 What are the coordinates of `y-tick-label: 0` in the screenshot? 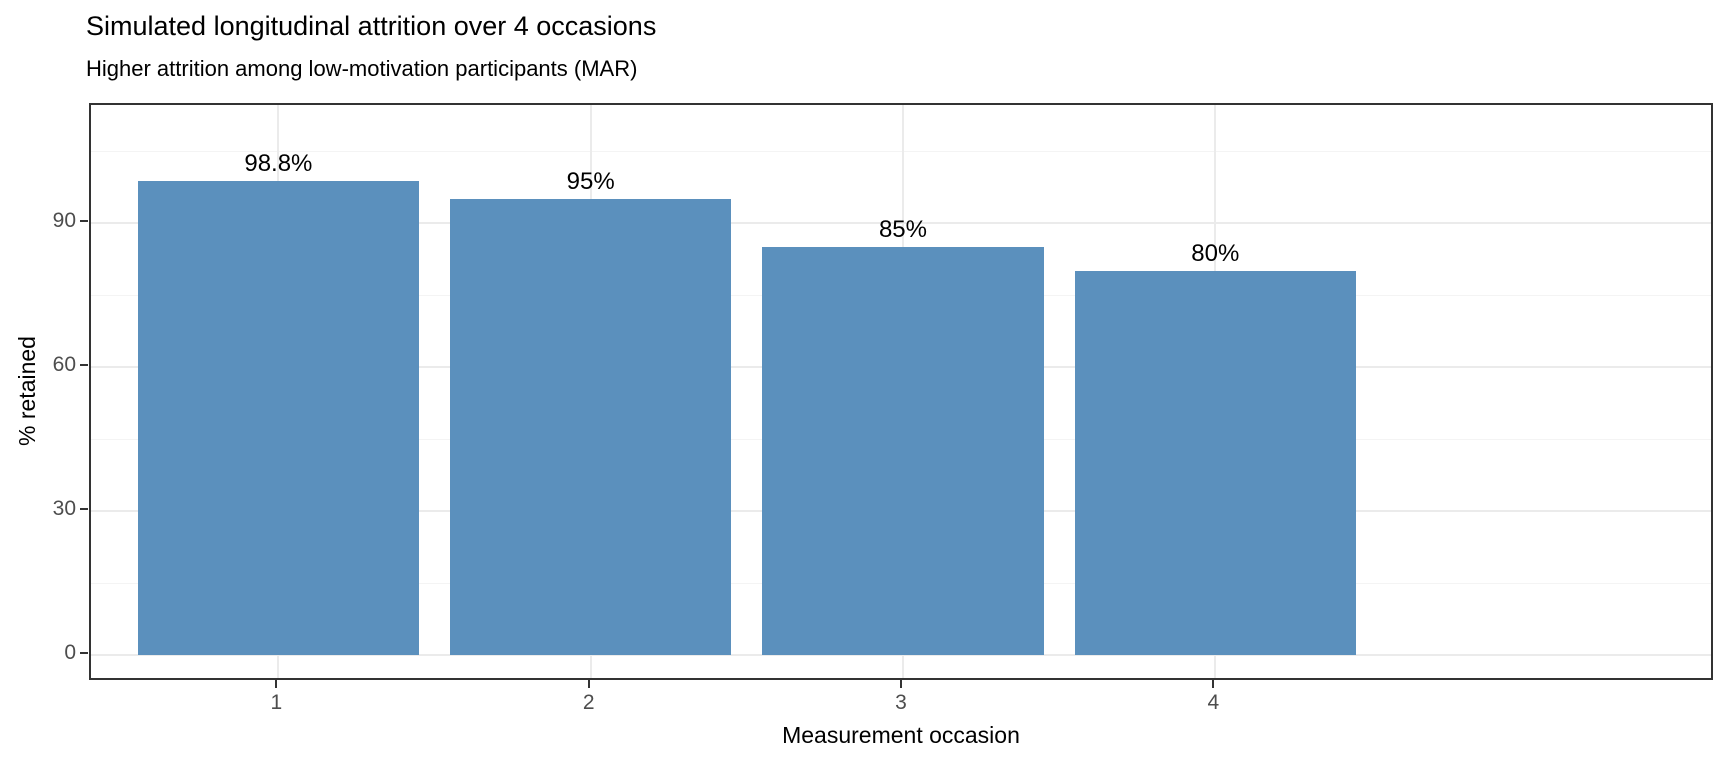 It's located at (70, 652).